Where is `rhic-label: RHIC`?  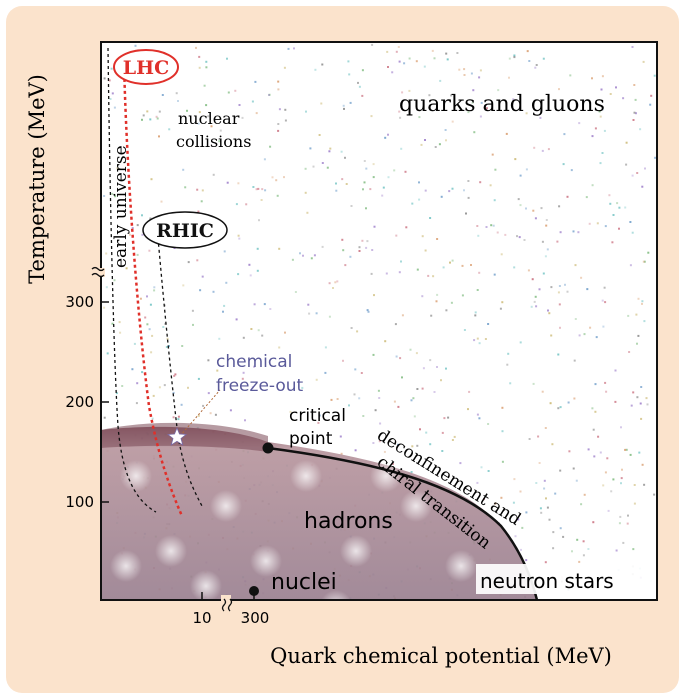 rhic-label: RHIC is located at coordinates (185, 231).